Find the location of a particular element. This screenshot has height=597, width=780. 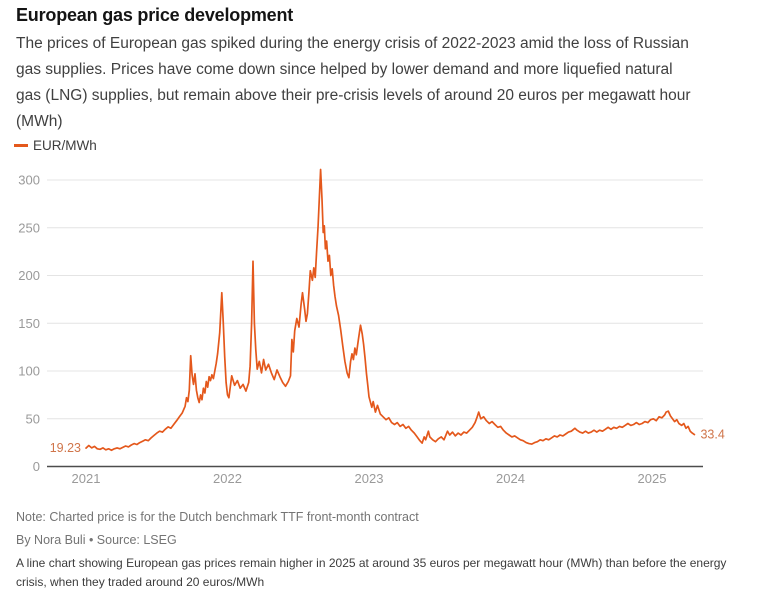

y-tick-label-200: 200 is located at coordinates (29, 275).